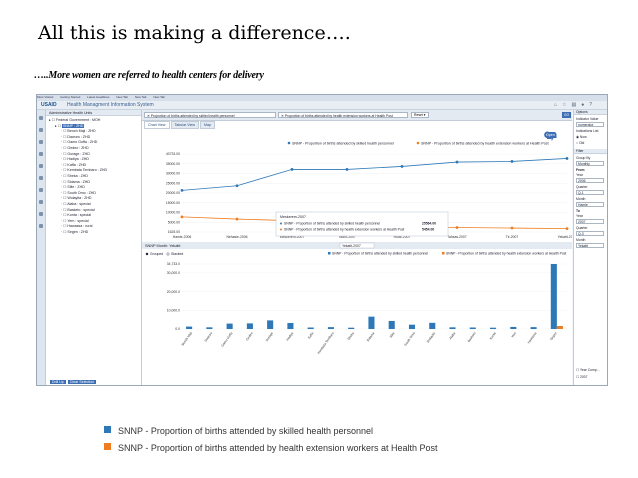 The height and width of the screenshot is (478, 638). Describe the element at coordinates (78, 210) in the screenshot. I see `tree-item: · ☐ Basketo : special` at that location.